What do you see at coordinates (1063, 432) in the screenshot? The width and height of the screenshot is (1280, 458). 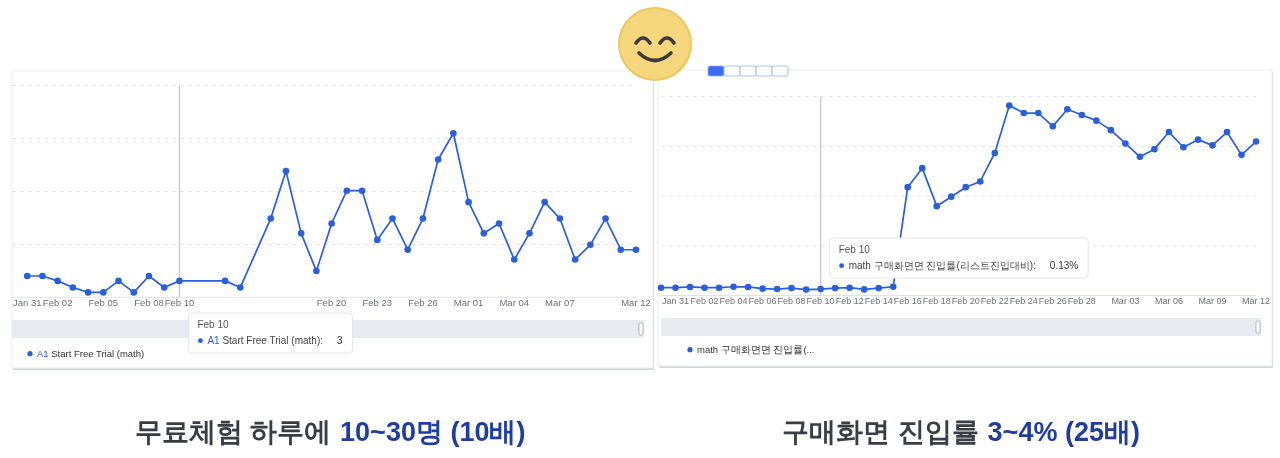 I see `text: 3~4% (25배)` at bounding box center [1063, 432].